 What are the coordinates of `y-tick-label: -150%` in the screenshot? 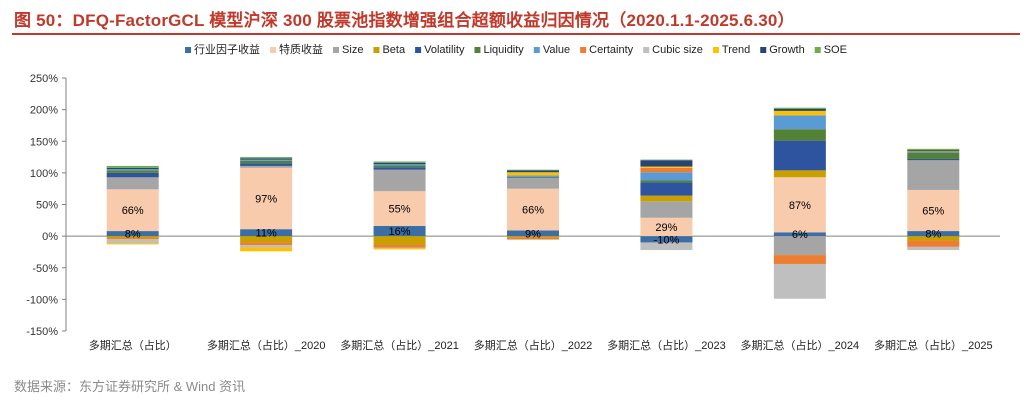 It's located at (42, 332).